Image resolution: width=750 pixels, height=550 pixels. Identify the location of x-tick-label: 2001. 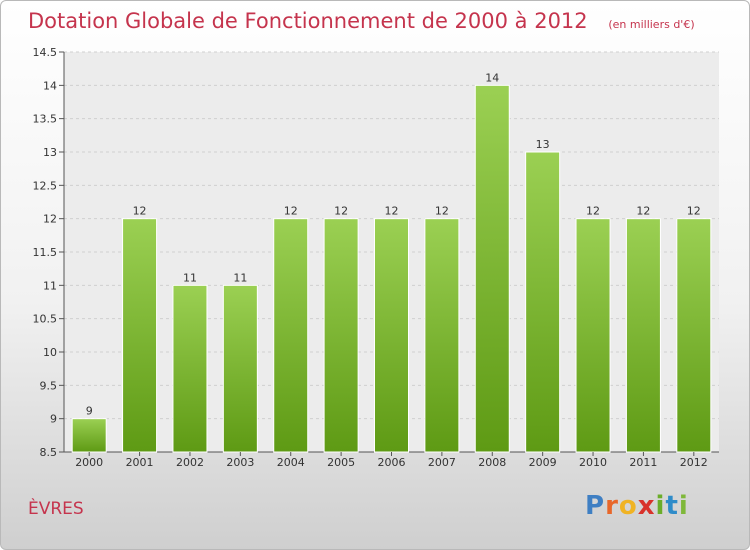
(140, 462).